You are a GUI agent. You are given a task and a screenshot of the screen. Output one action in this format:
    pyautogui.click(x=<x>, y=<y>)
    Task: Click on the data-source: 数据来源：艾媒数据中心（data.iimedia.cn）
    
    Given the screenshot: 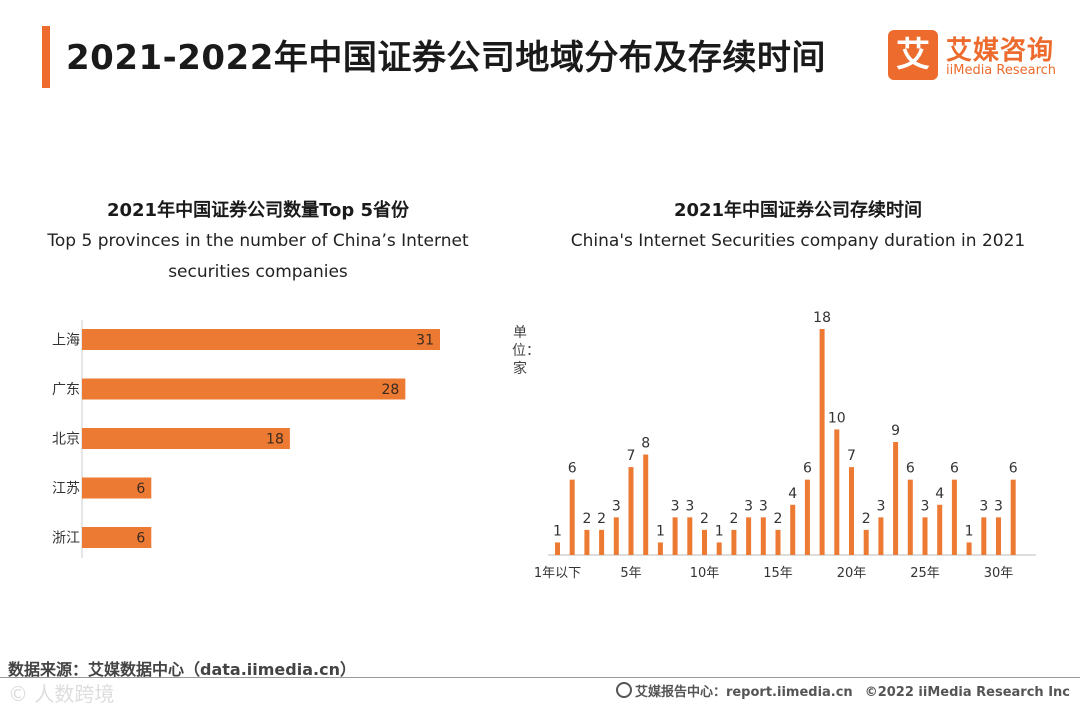 What is the action you would take?
    pyautogui.click(x=182, y=669)
    